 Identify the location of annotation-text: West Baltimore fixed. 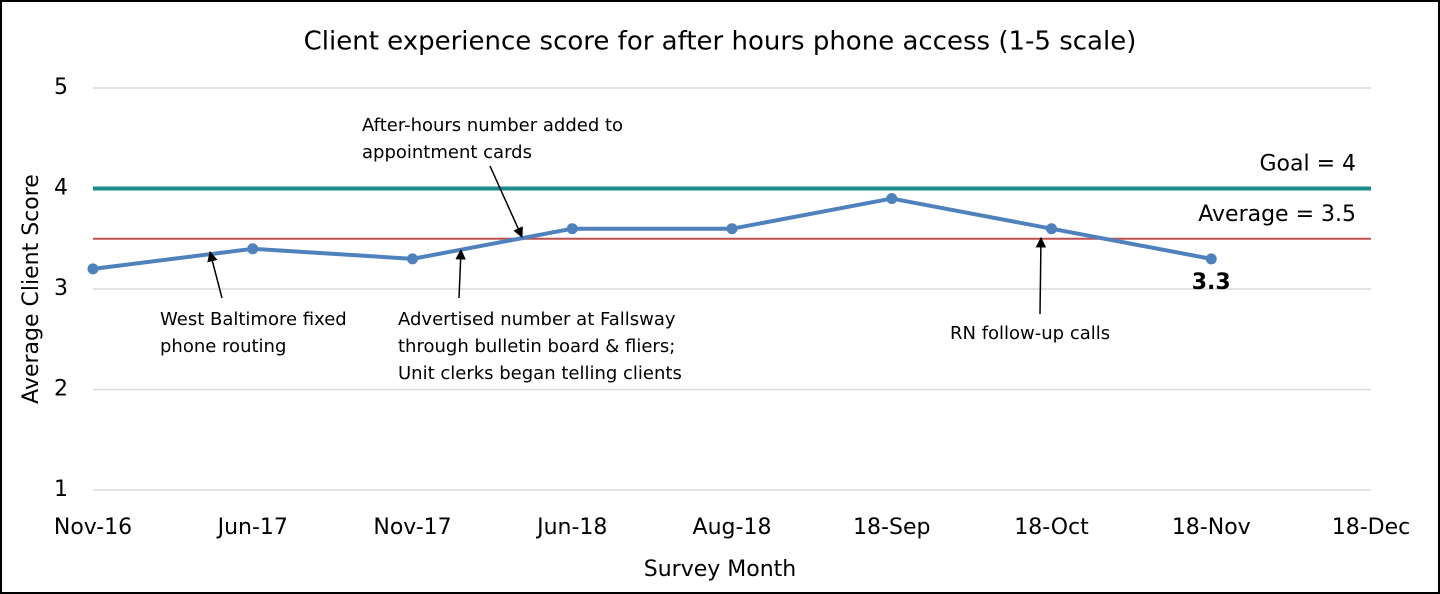
(253, 319).